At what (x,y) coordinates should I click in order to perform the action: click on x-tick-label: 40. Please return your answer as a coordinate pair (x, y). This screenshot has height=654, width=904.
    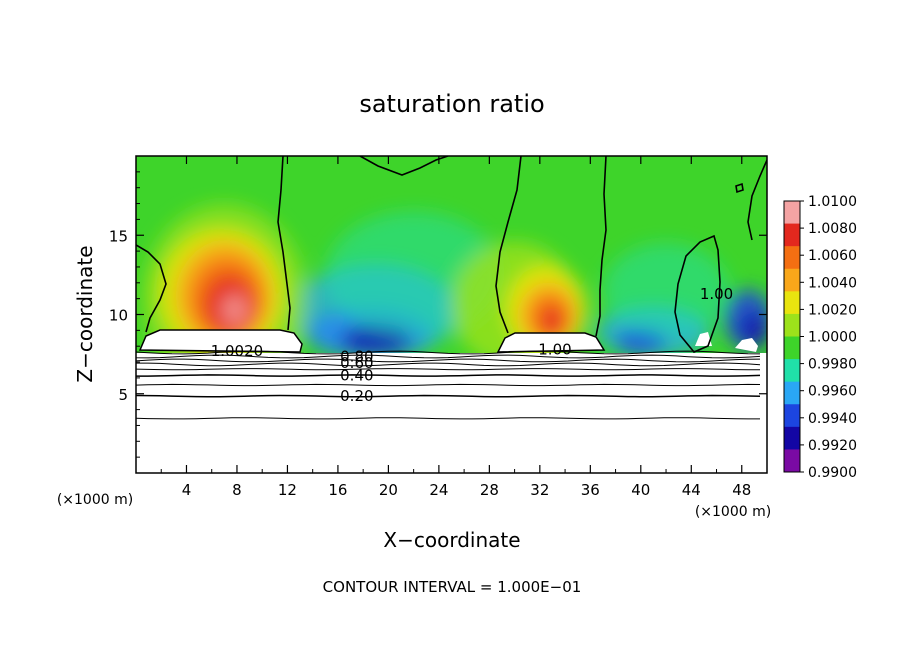
    Looking at the image, I should click on (640, 490).